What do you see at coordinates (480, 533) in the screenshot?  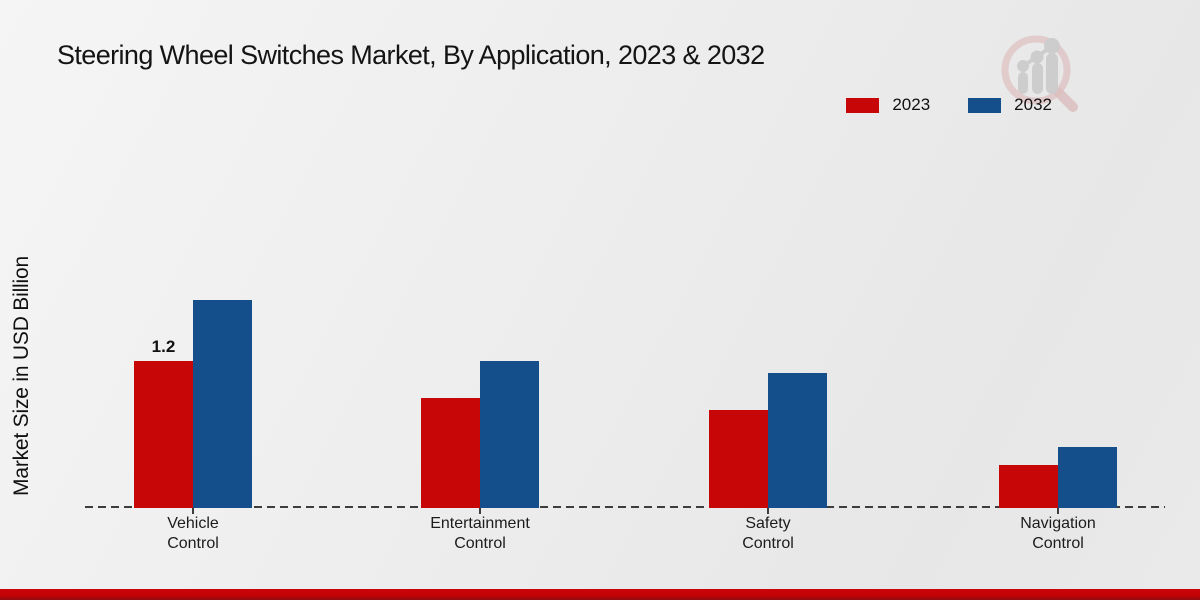 I see `category-label-entertainment-control: Entertainment Control` at bounding box center [480, 533].